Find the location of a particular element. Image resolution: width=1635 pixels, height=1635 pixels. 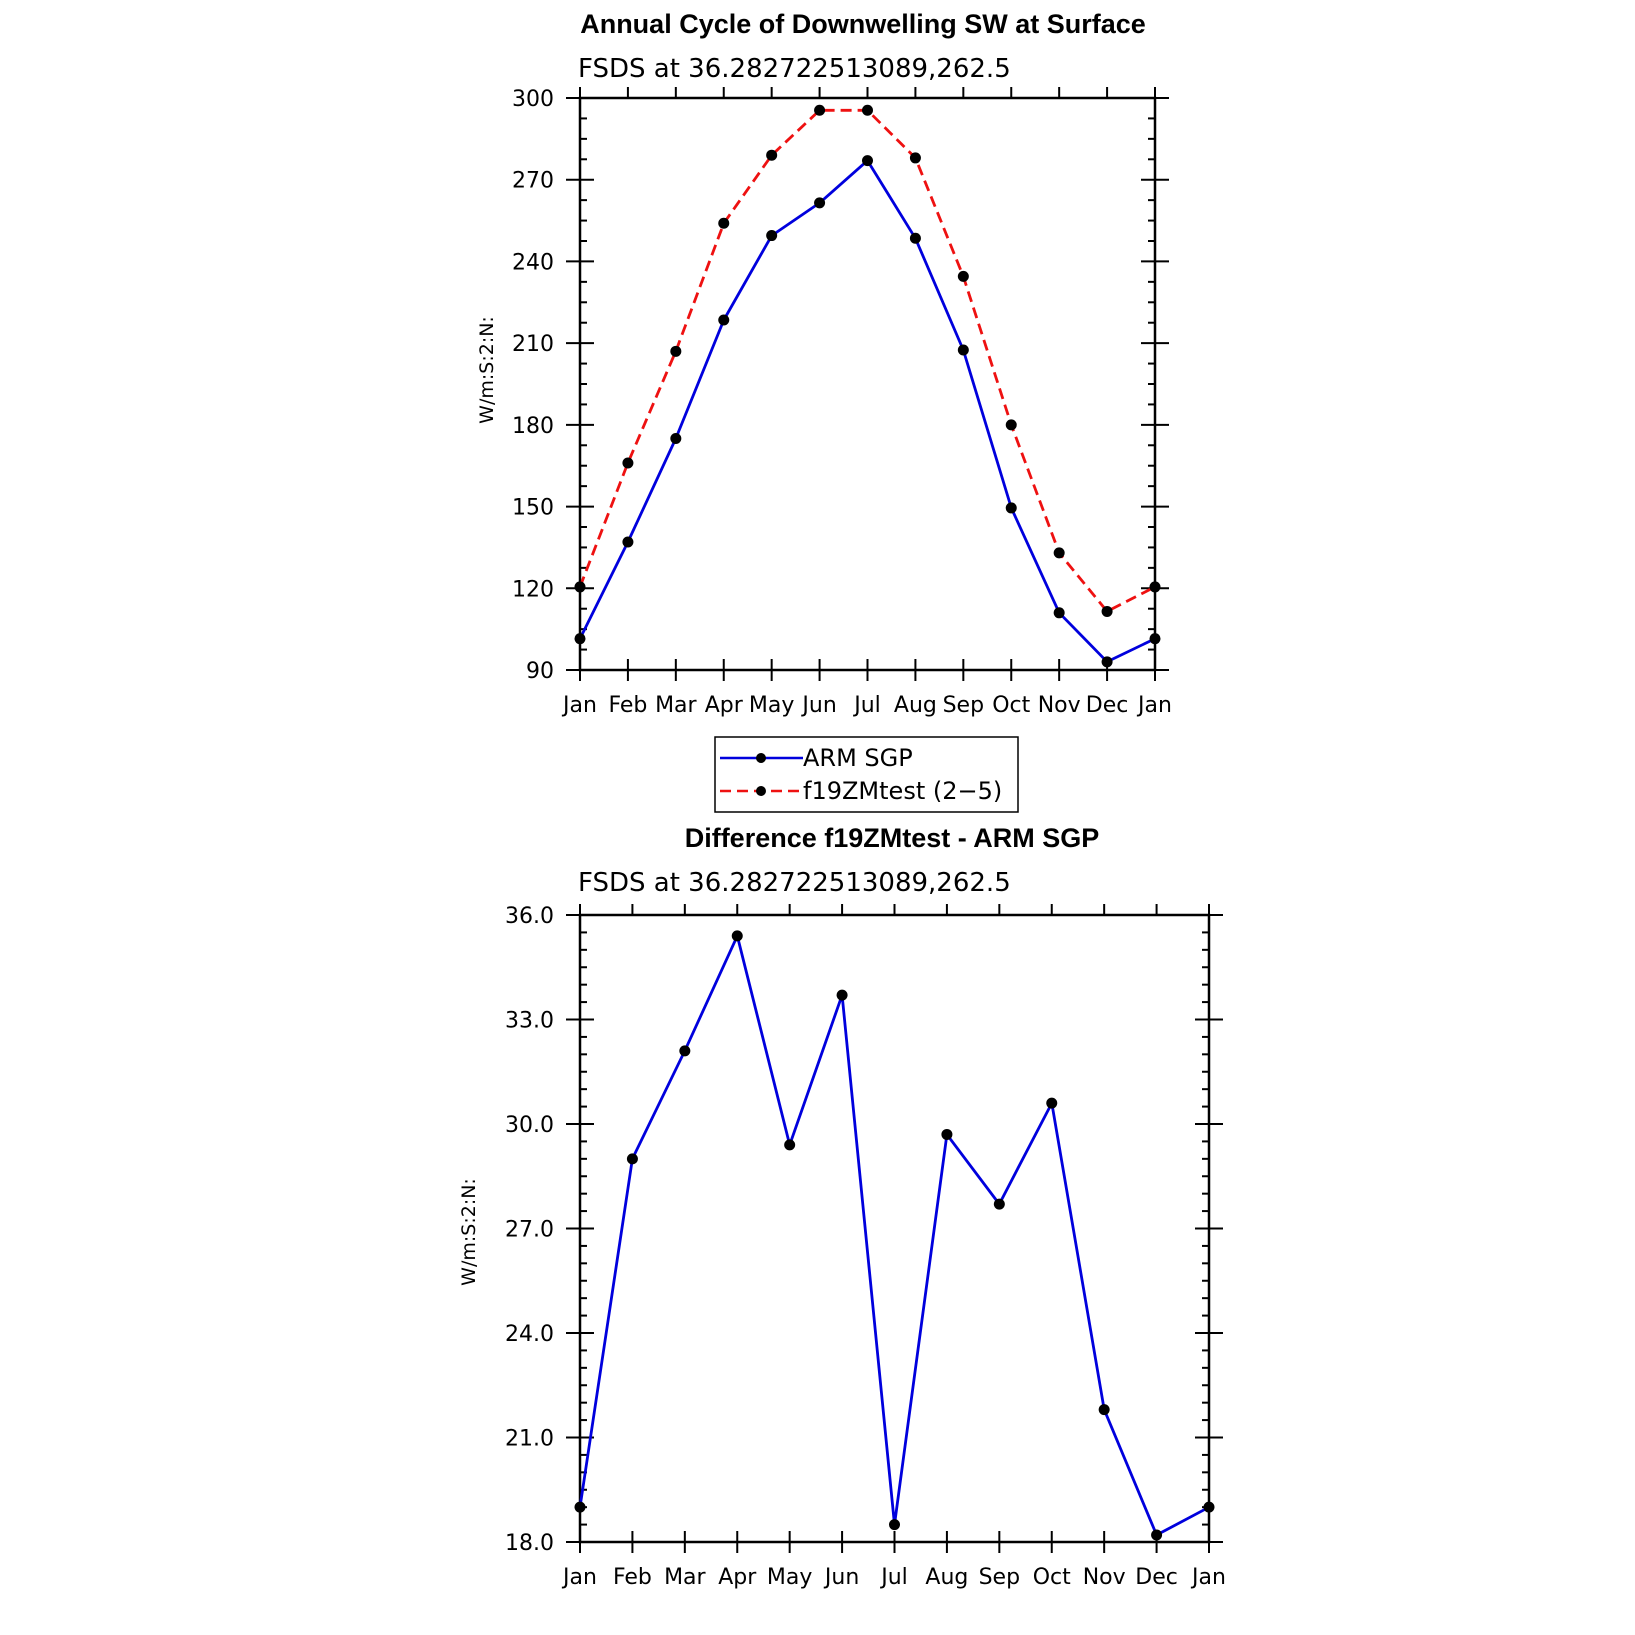

axis-ticks is located at coordinates (867, 384).